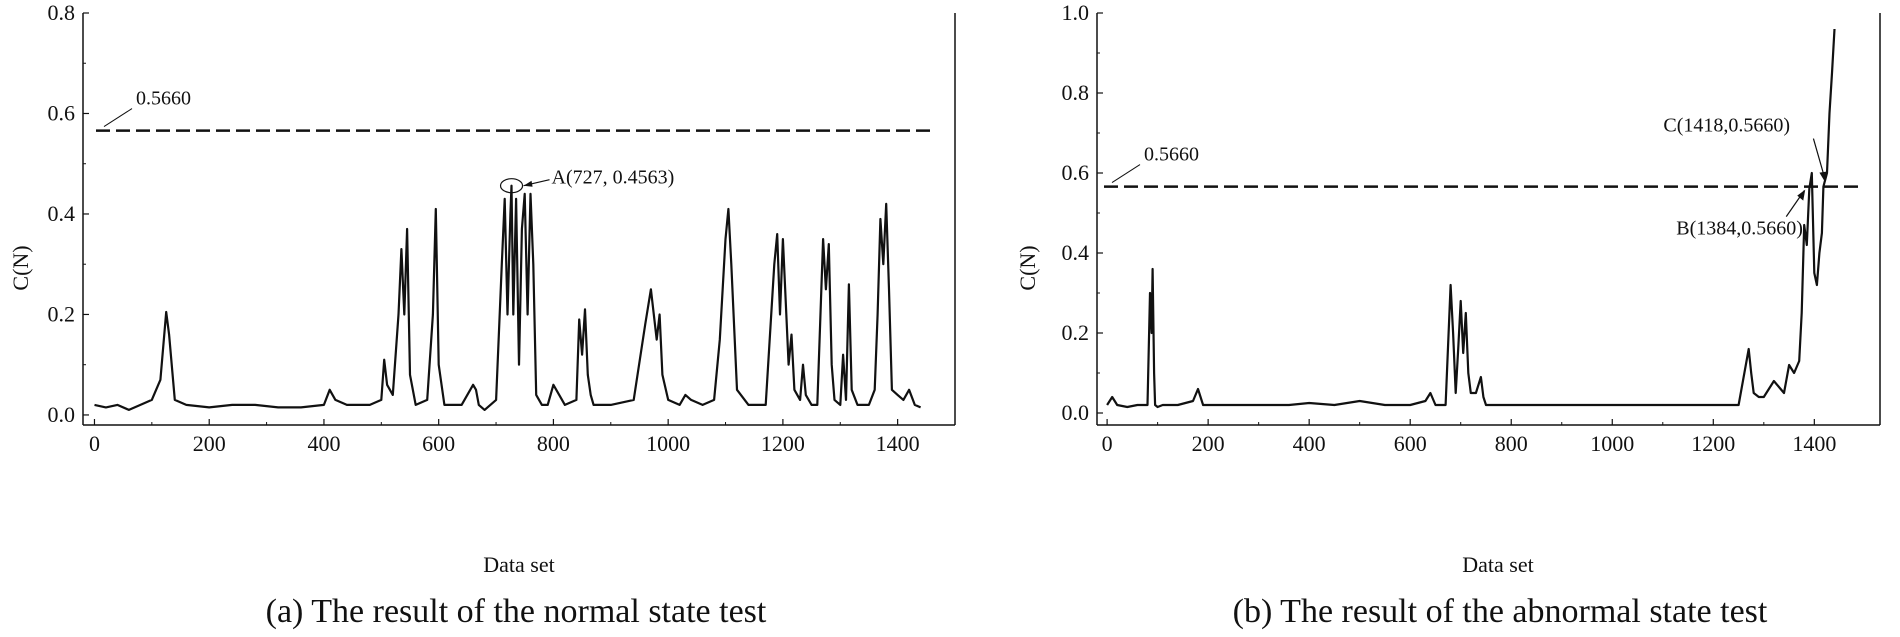 The height and width of the screenshot is (637, 1900). I want to click on annotation-label: B(1384,0.5660), so click(1739, 229).